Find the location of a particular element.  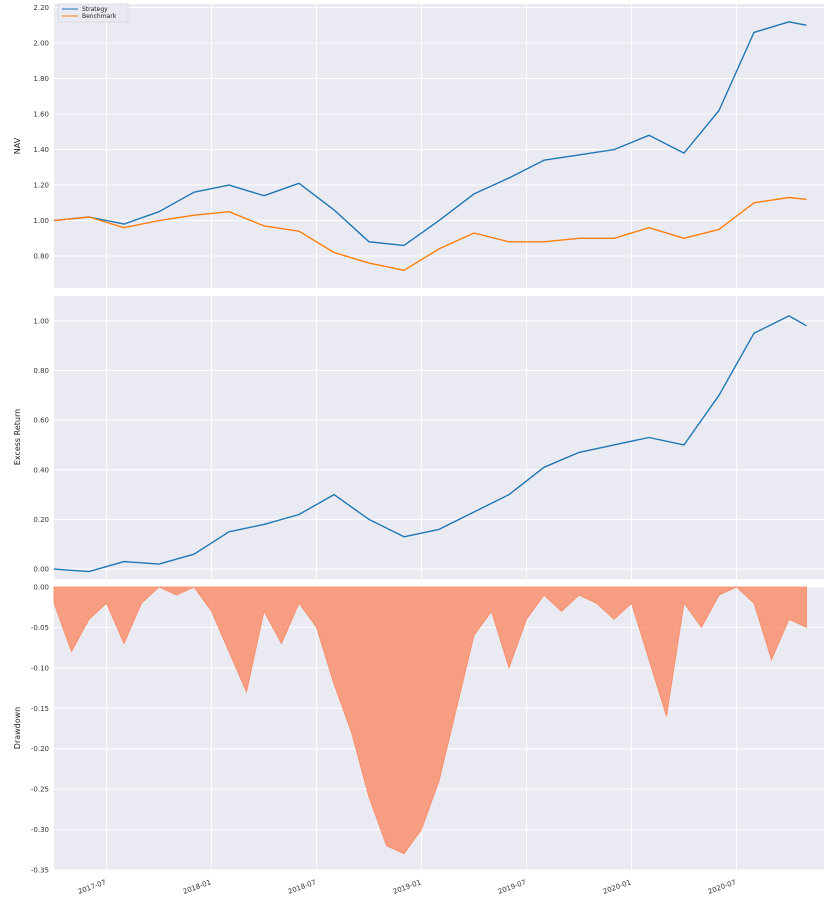

ylabel-drawdown: Drawdown is located at coordinates (17, 728).